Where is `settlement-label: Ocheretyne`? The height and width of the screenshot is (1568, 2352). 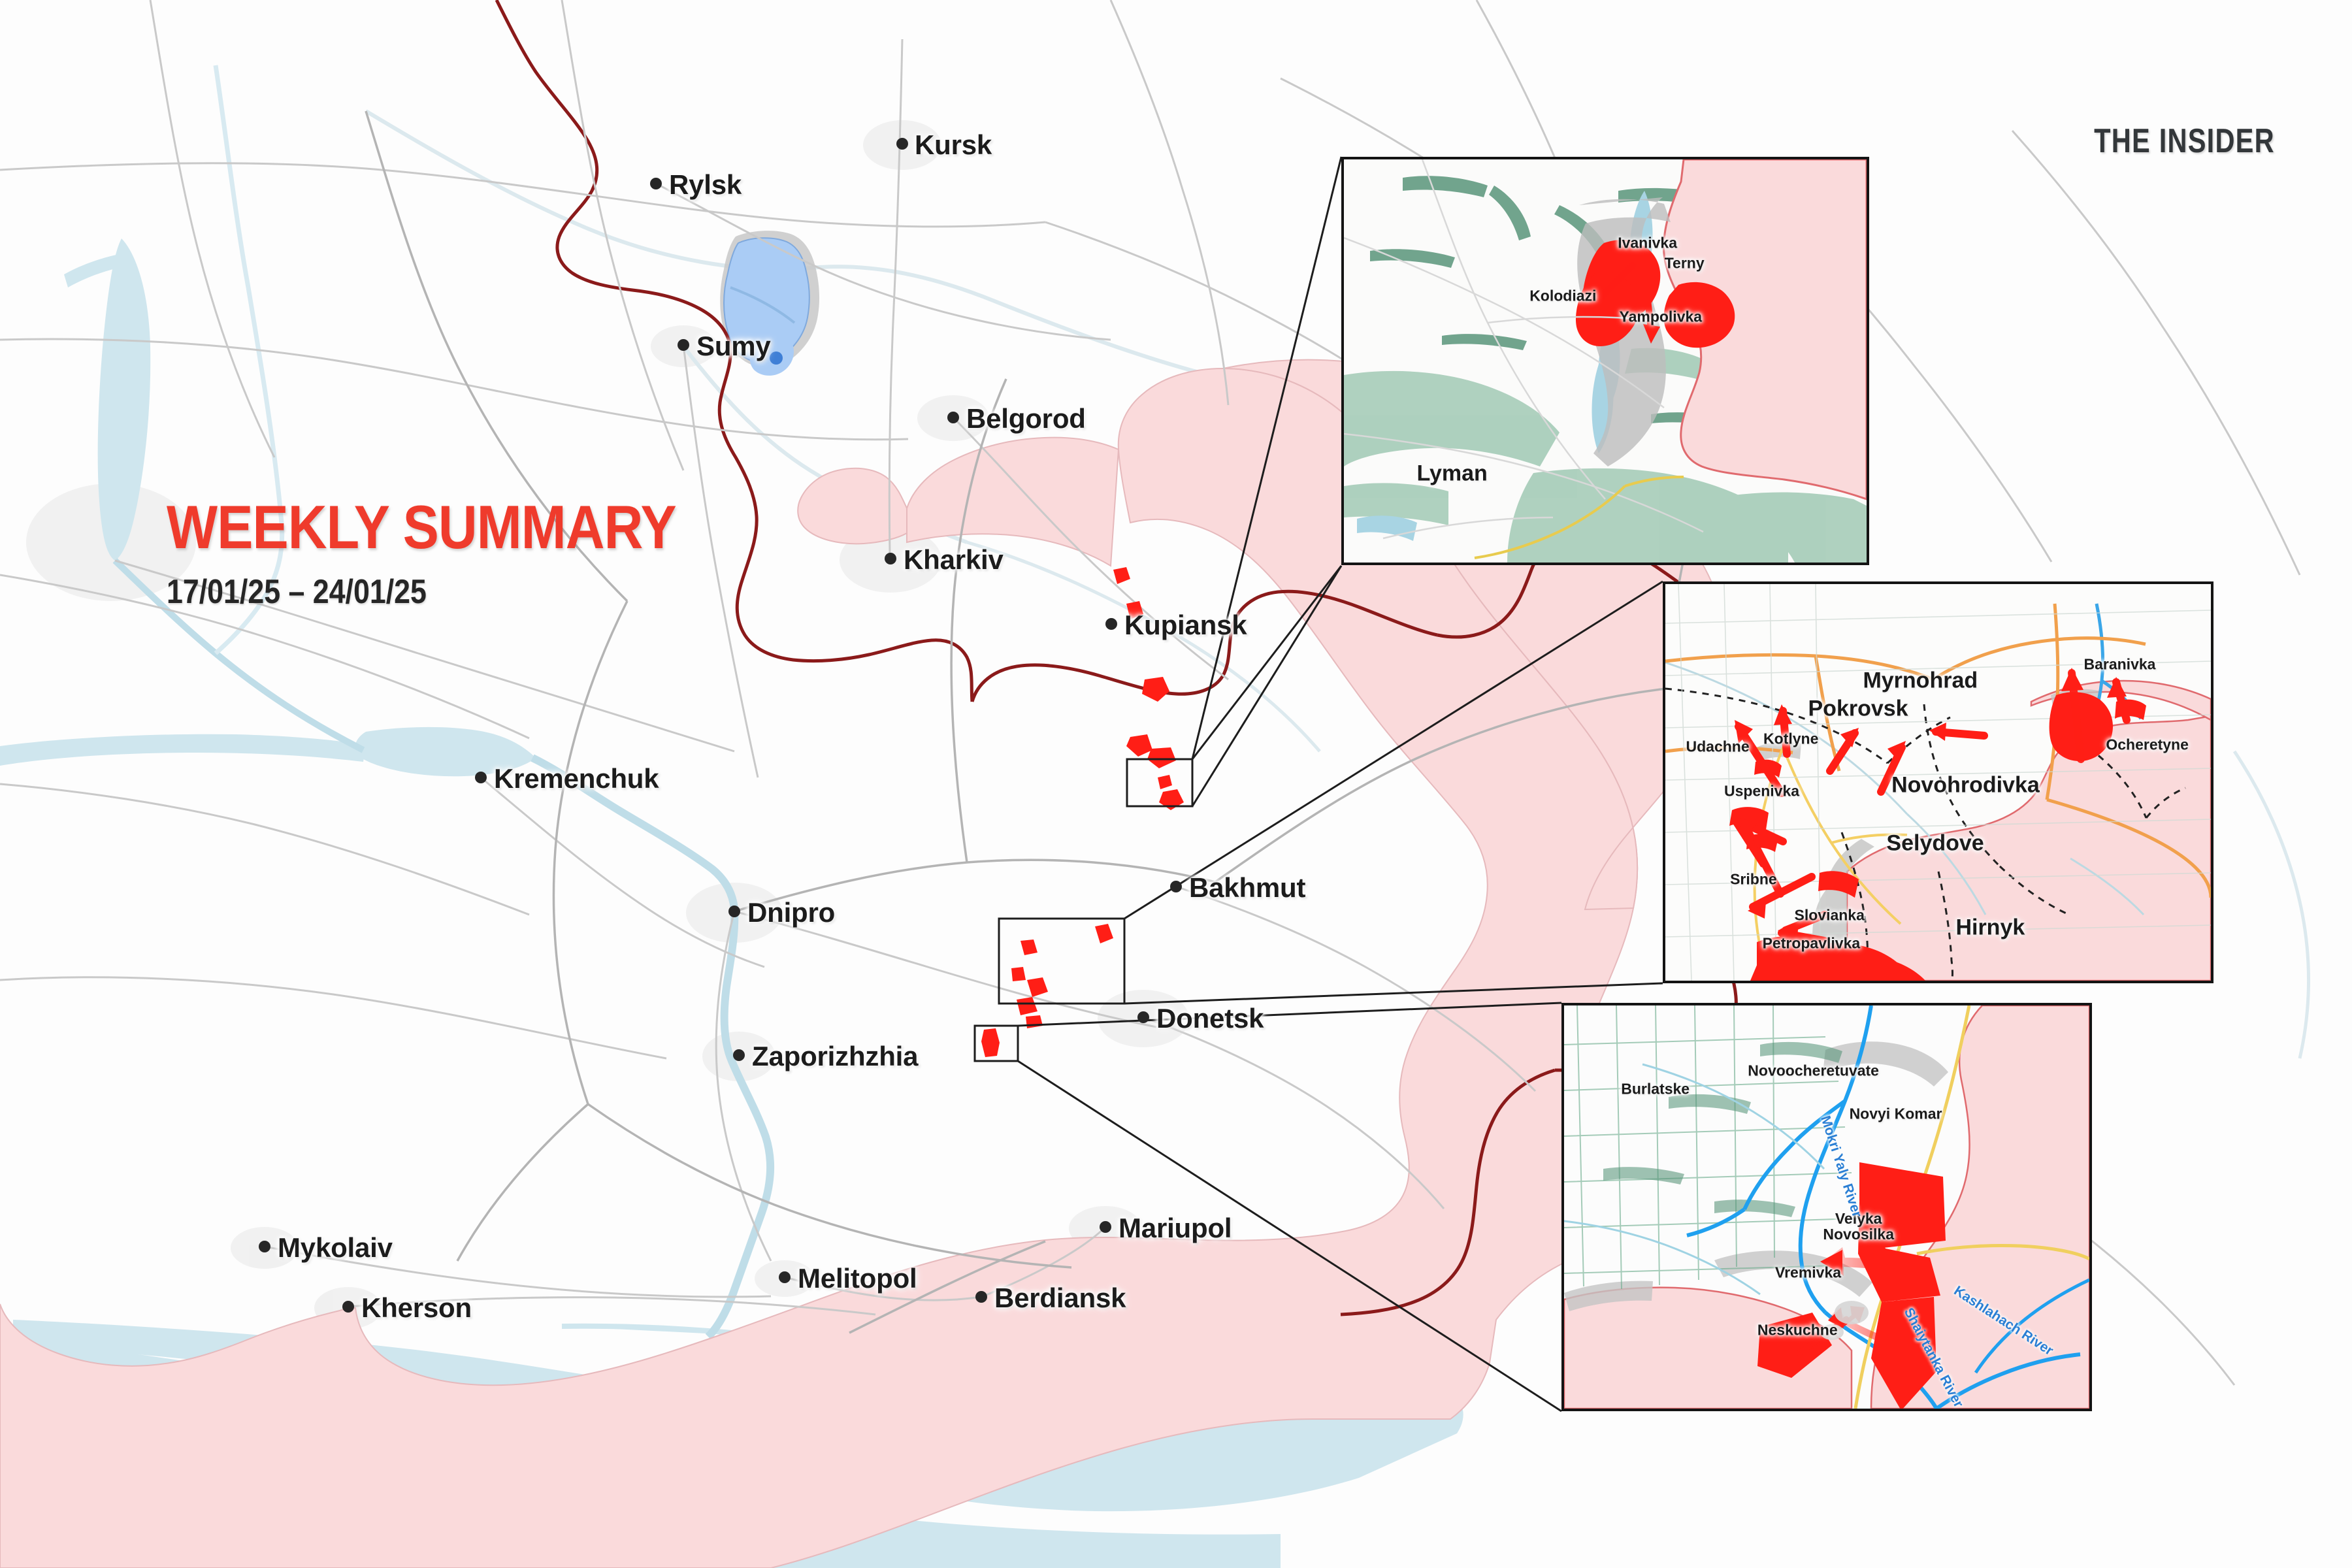
settlement-label: Ocheretyne is located at coordinates (2147, 744).